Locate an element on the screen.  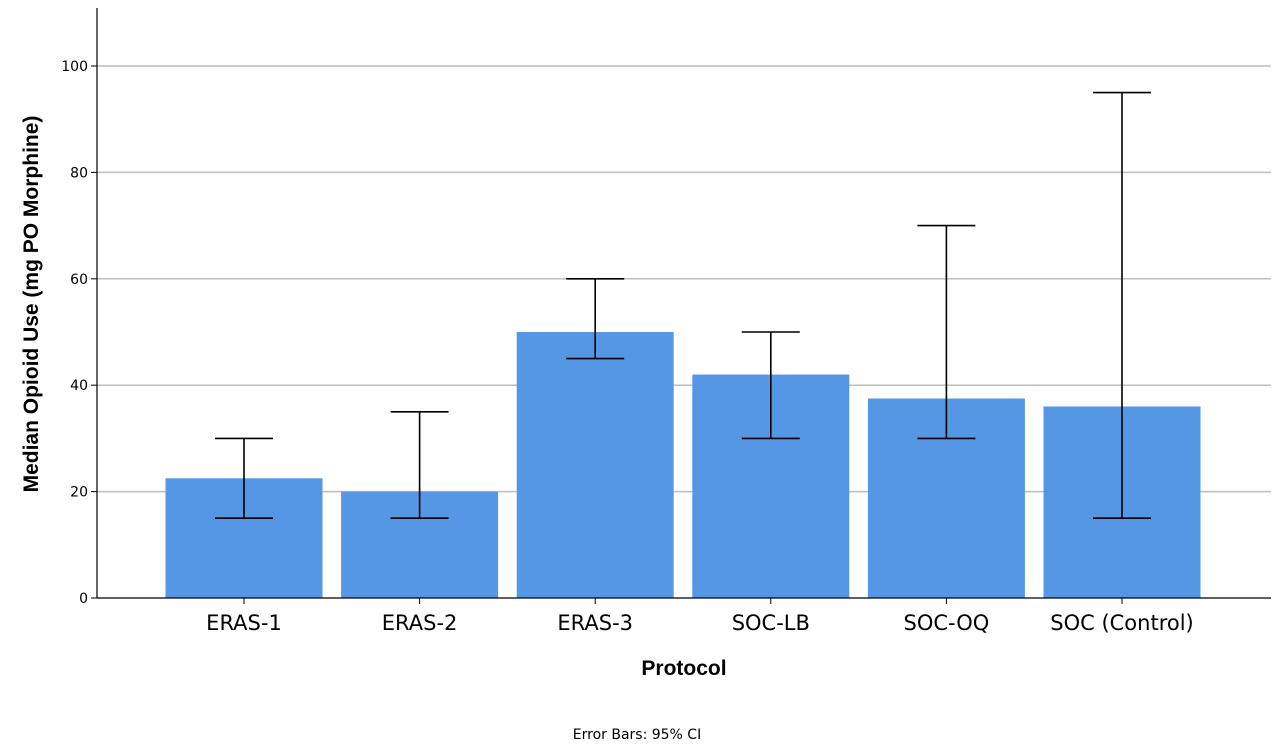
x-tick-label: SOC (Control) is located at coordinates (1122, 623).